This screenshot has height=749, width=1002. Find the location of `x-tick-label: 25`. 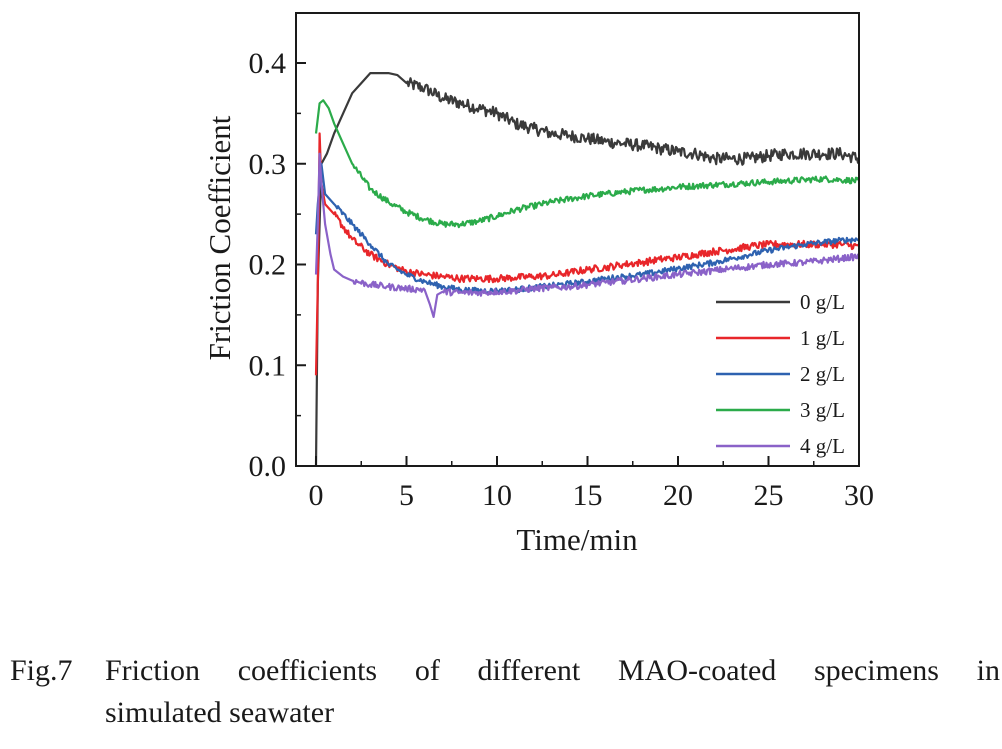

x-tick-label: 25 is located at coordinates (769, 495).